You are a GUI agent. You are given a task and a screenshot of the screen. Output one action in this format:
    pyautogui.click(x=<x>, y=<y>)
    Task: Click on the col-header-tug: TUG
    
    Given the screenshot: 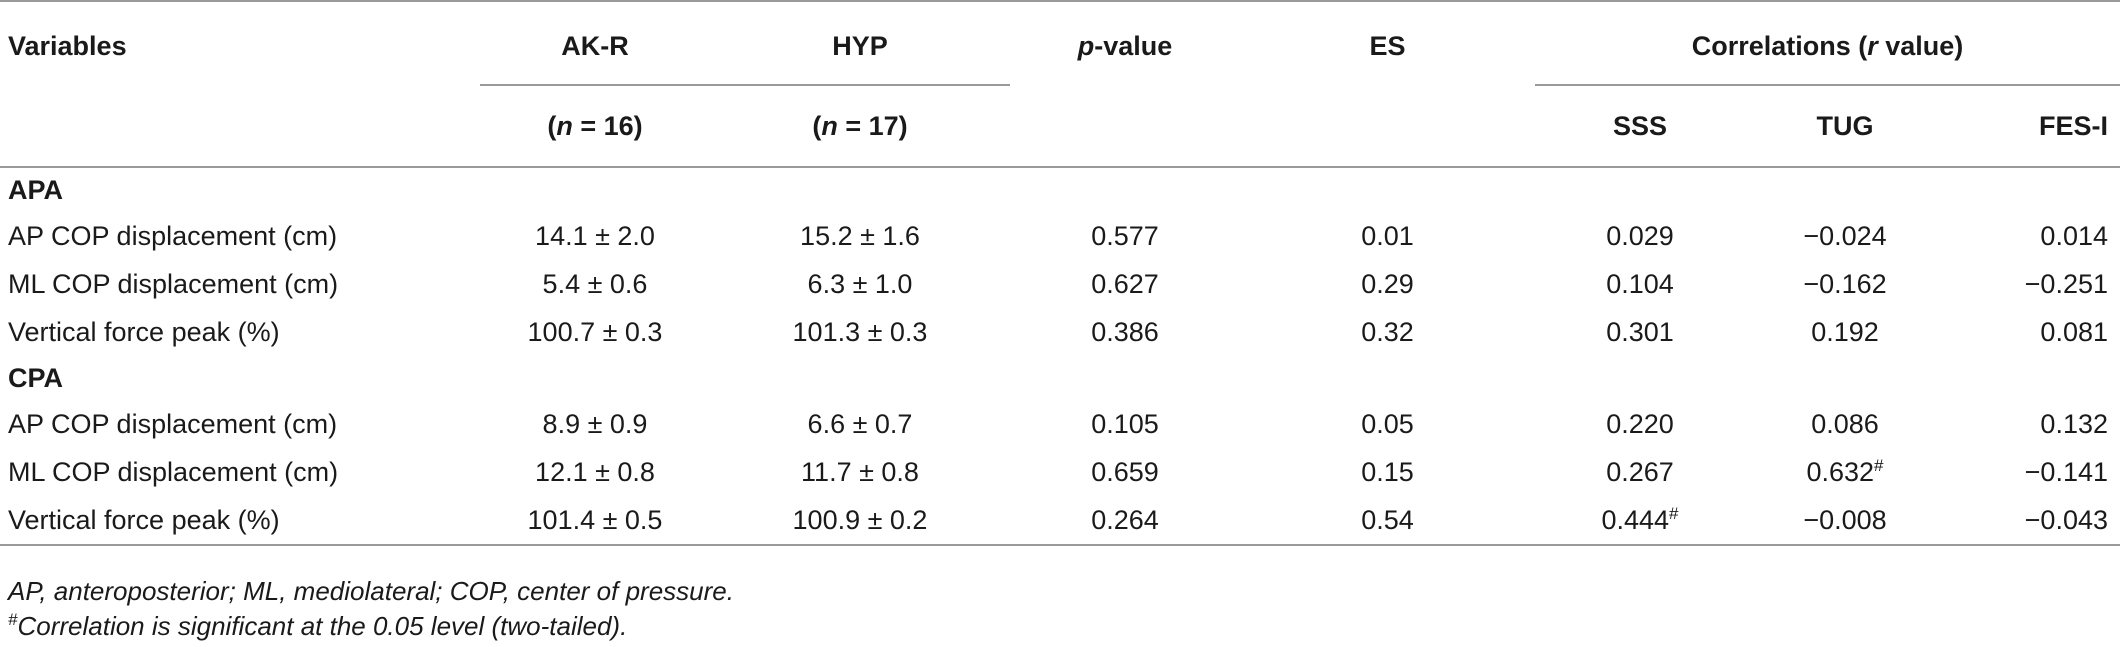 What is the action you would take?
    pyautogui.click(x=1845, y=126)
    